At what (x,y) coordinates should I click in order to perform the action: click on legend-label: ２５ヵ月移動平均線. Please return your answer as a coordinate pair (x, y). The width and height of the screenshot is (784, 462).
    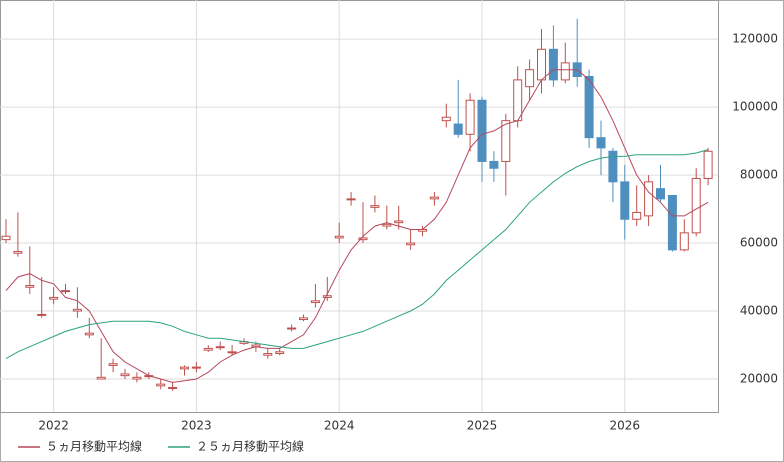
    Looking at the image, I should click on (250, 446).